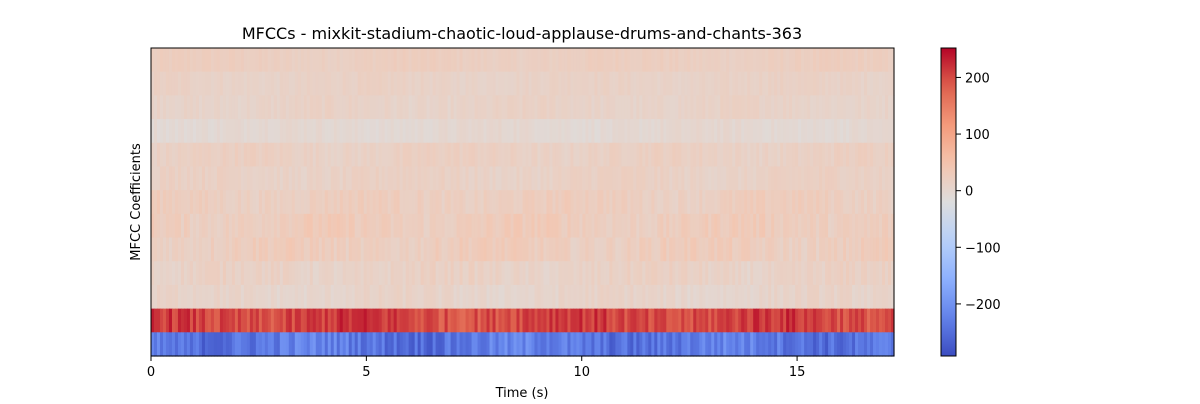 This screenshot has width=1200, height=404. What do you see at coordinates (476, 368) in the screenshot?
I see `x-axis: 0 5 10 15` at bounding box center [476, 368].